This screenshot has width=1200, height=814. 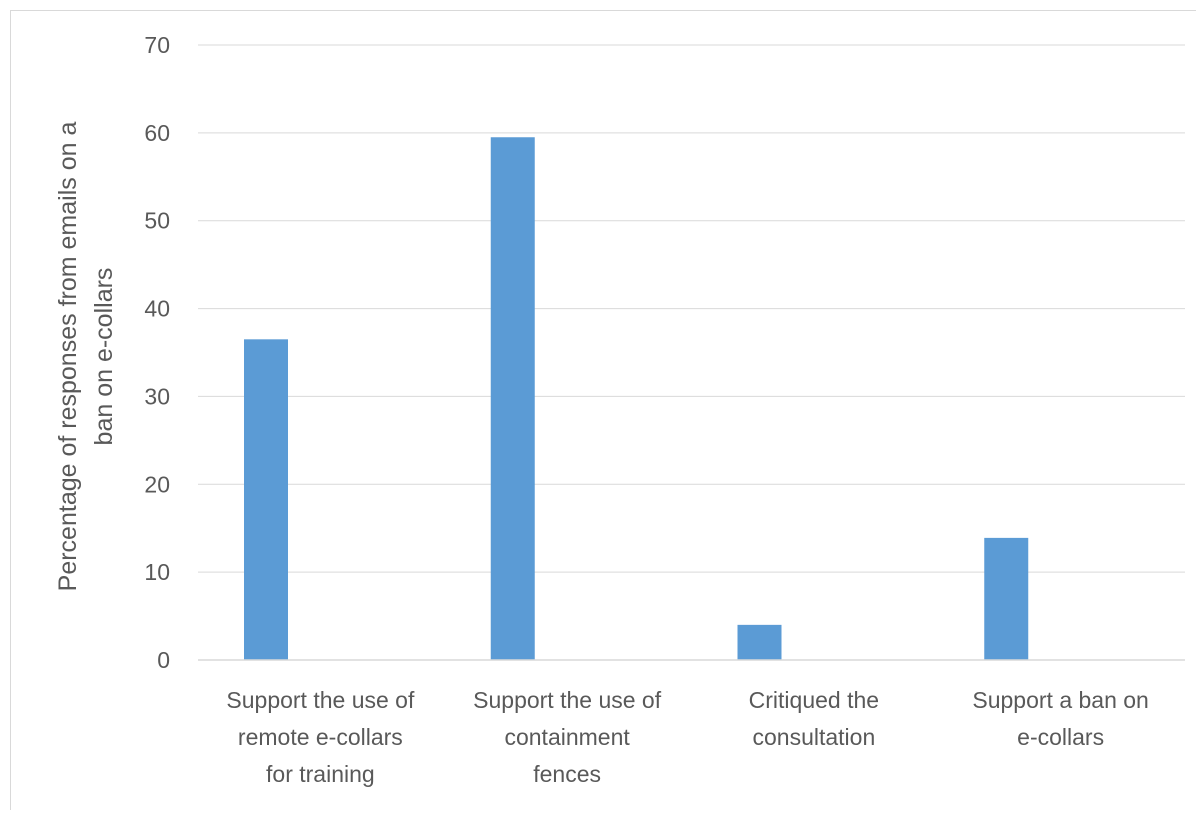 What do you see at coordinates (157, 133) in the screenshot?
I see `y-tick-label: 60` at bounding box center [157, 133].